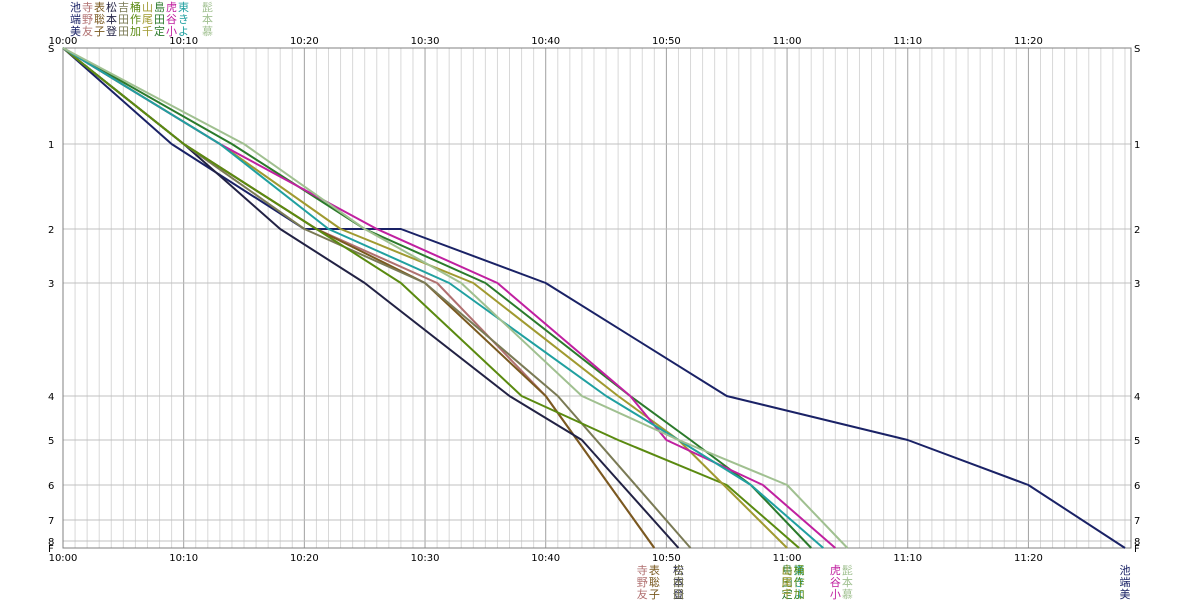 This screenshot has width=1182, height=600. I want to click on finish-label: 聡, so click(654, 582).